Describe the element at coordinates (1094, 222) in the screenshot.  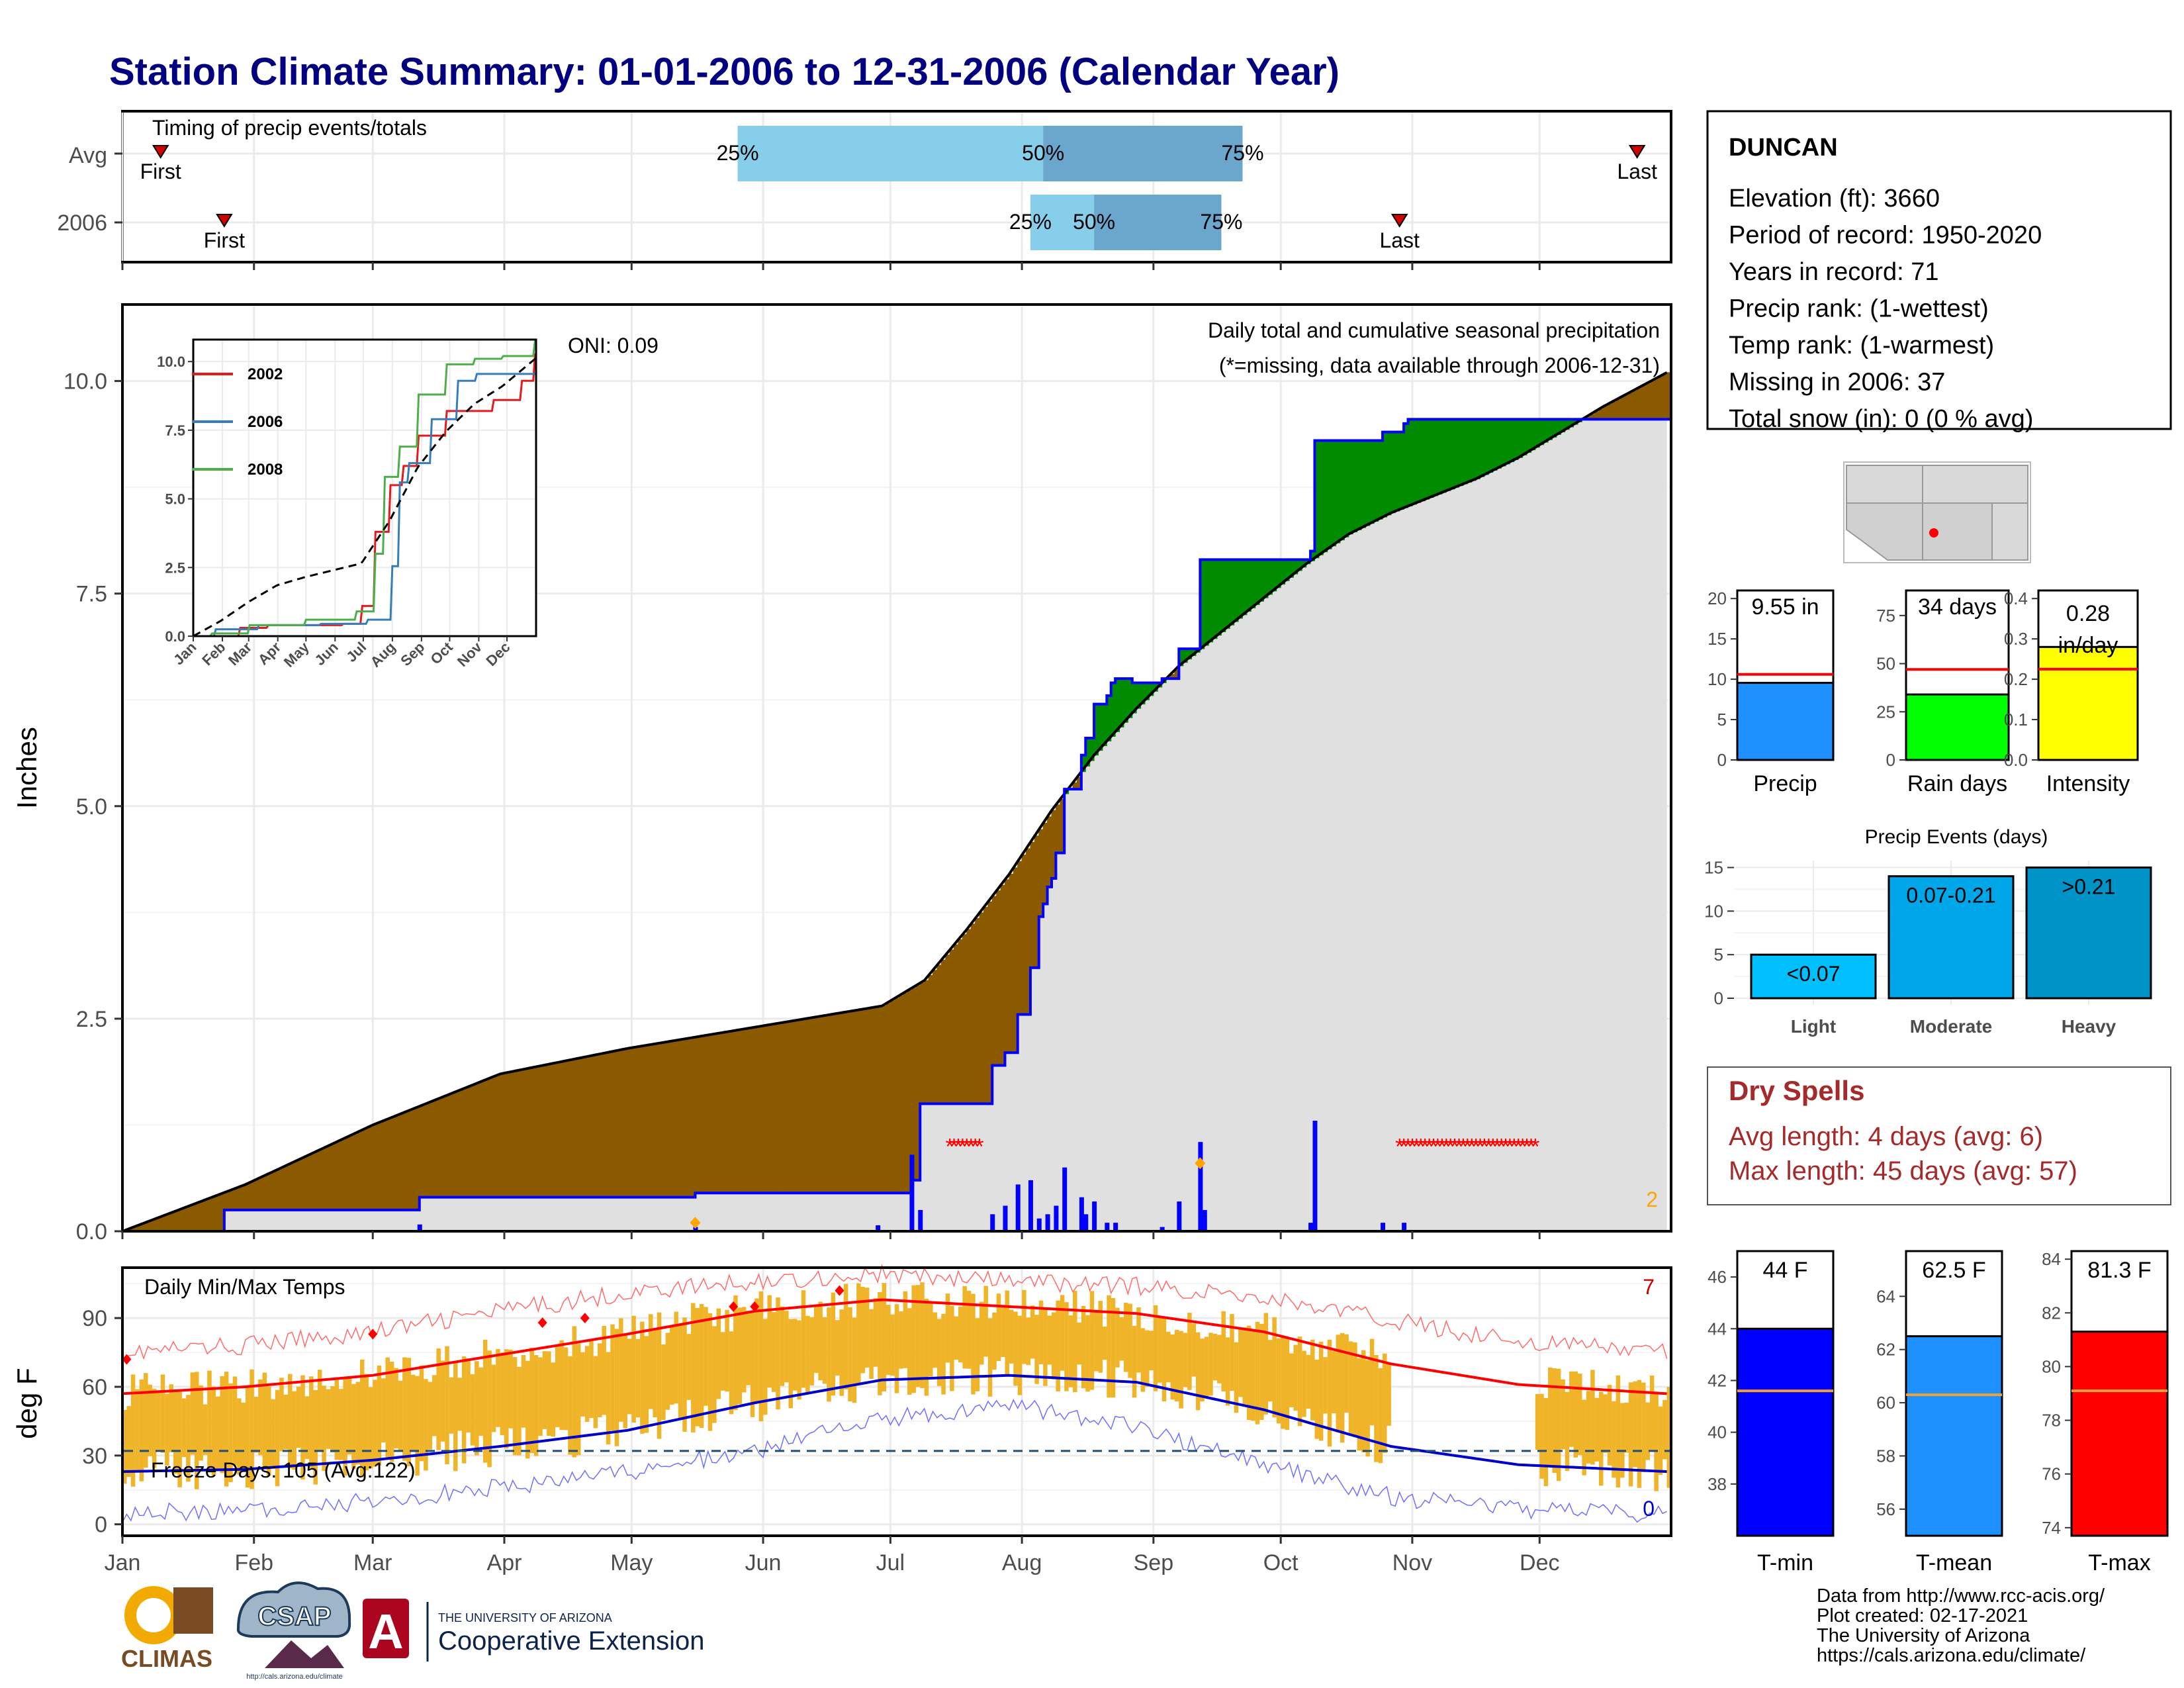
I see `timing-pct-label: 50%` at that location.